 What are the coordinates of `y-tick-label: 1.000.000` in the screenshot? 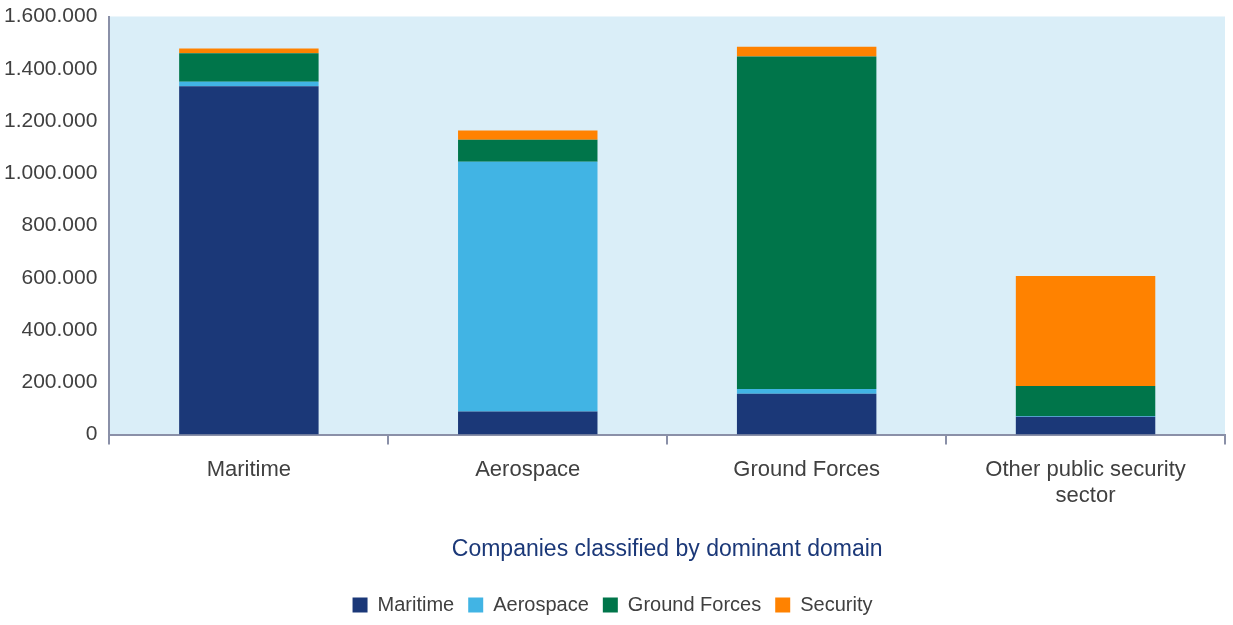 It's located at (50, 172).